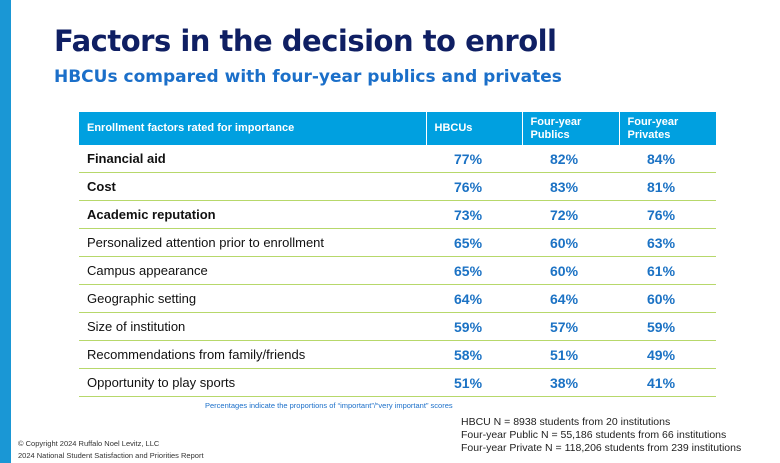  I want to click on row-factor: Campus appearance, so click(252, 270).